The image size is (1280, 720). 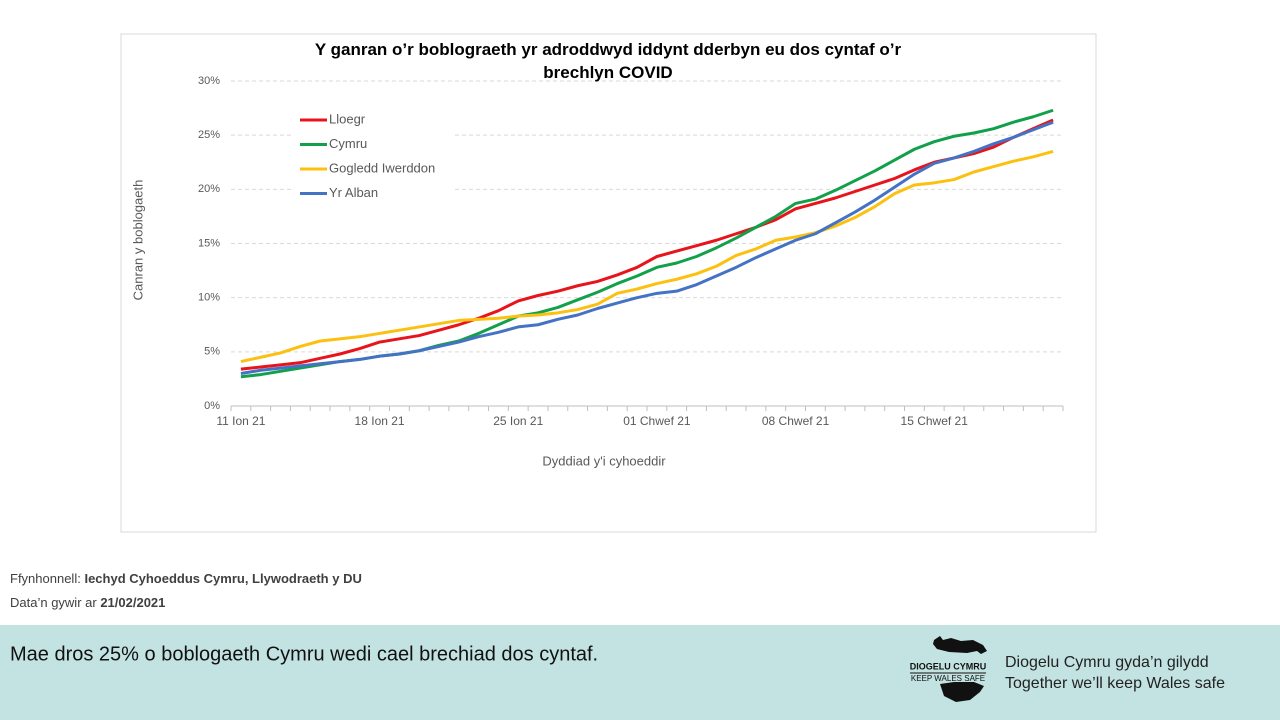 I want to click on logo-text: KEEP WALES SAFE, so click(x=948, y=678).